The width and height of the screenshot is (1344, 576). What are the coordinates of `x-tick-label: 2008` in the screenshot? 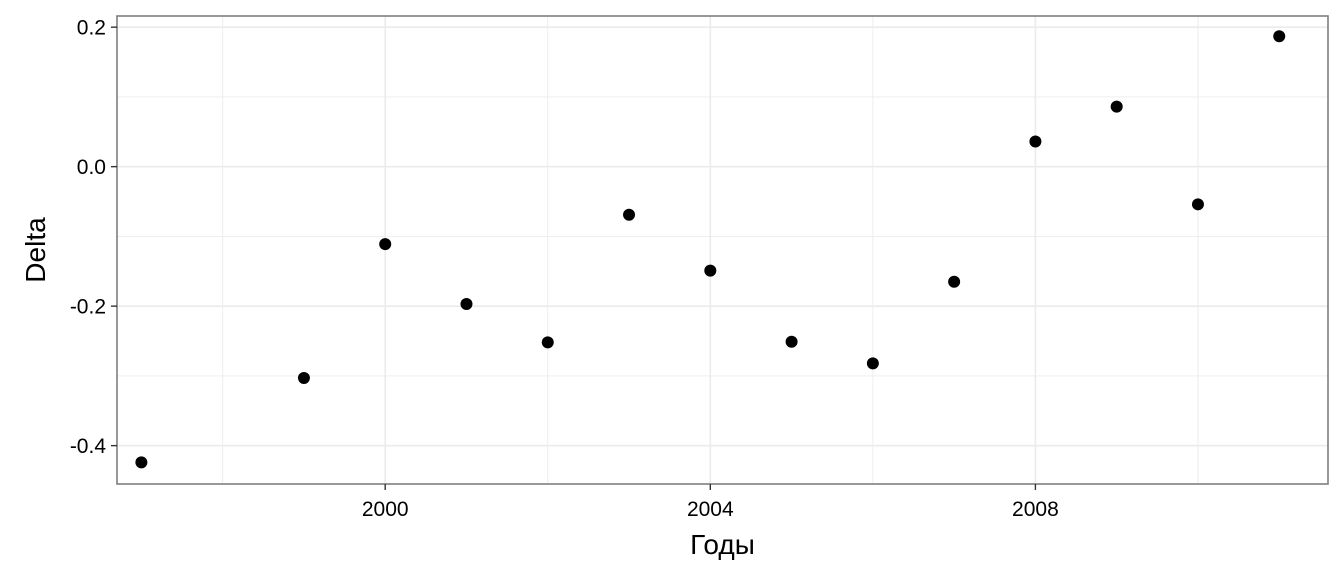 It's located at (1035, 509).